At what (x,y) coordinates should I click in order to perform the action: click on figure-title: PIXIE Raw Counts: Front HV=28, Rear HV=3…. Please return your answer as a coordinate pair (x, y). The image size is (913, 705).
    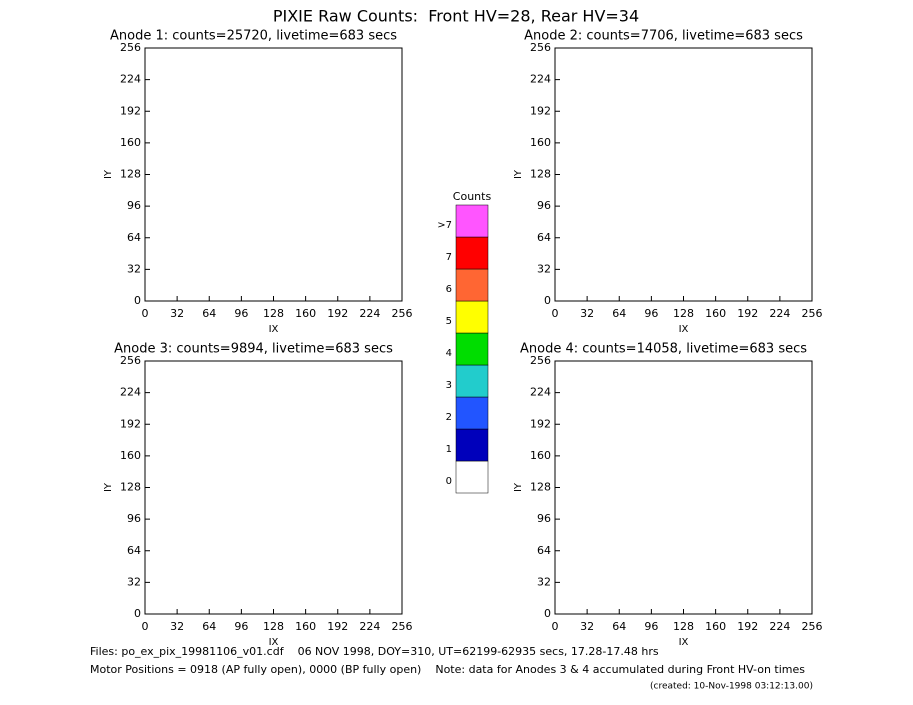
    Looking at the image, I should click on (456, 16).